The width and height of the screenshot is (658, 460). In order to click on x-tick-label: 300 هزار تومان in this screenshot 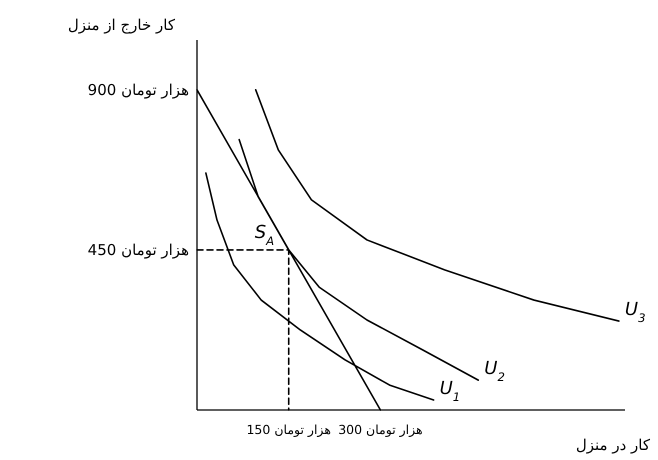, I will do `click(380, 430)`.